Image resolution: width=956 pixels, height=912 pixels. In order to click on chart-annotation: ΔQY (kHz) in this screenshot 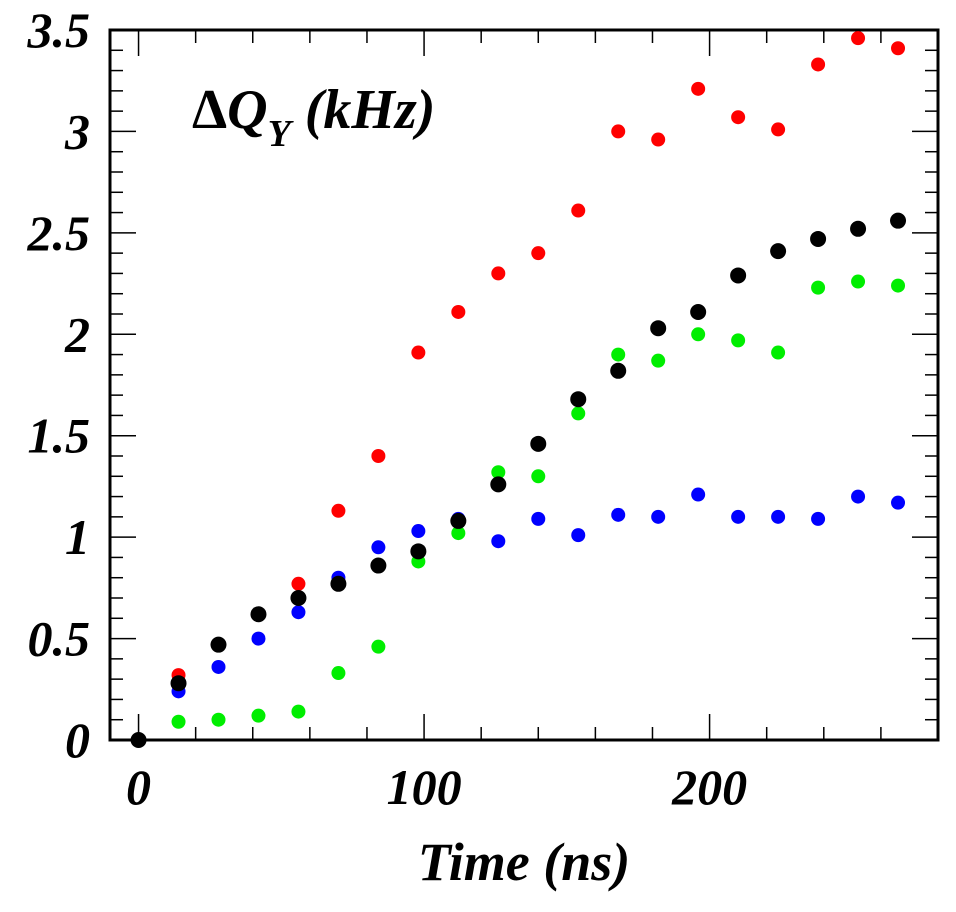, I will do `click(313, 117)`.